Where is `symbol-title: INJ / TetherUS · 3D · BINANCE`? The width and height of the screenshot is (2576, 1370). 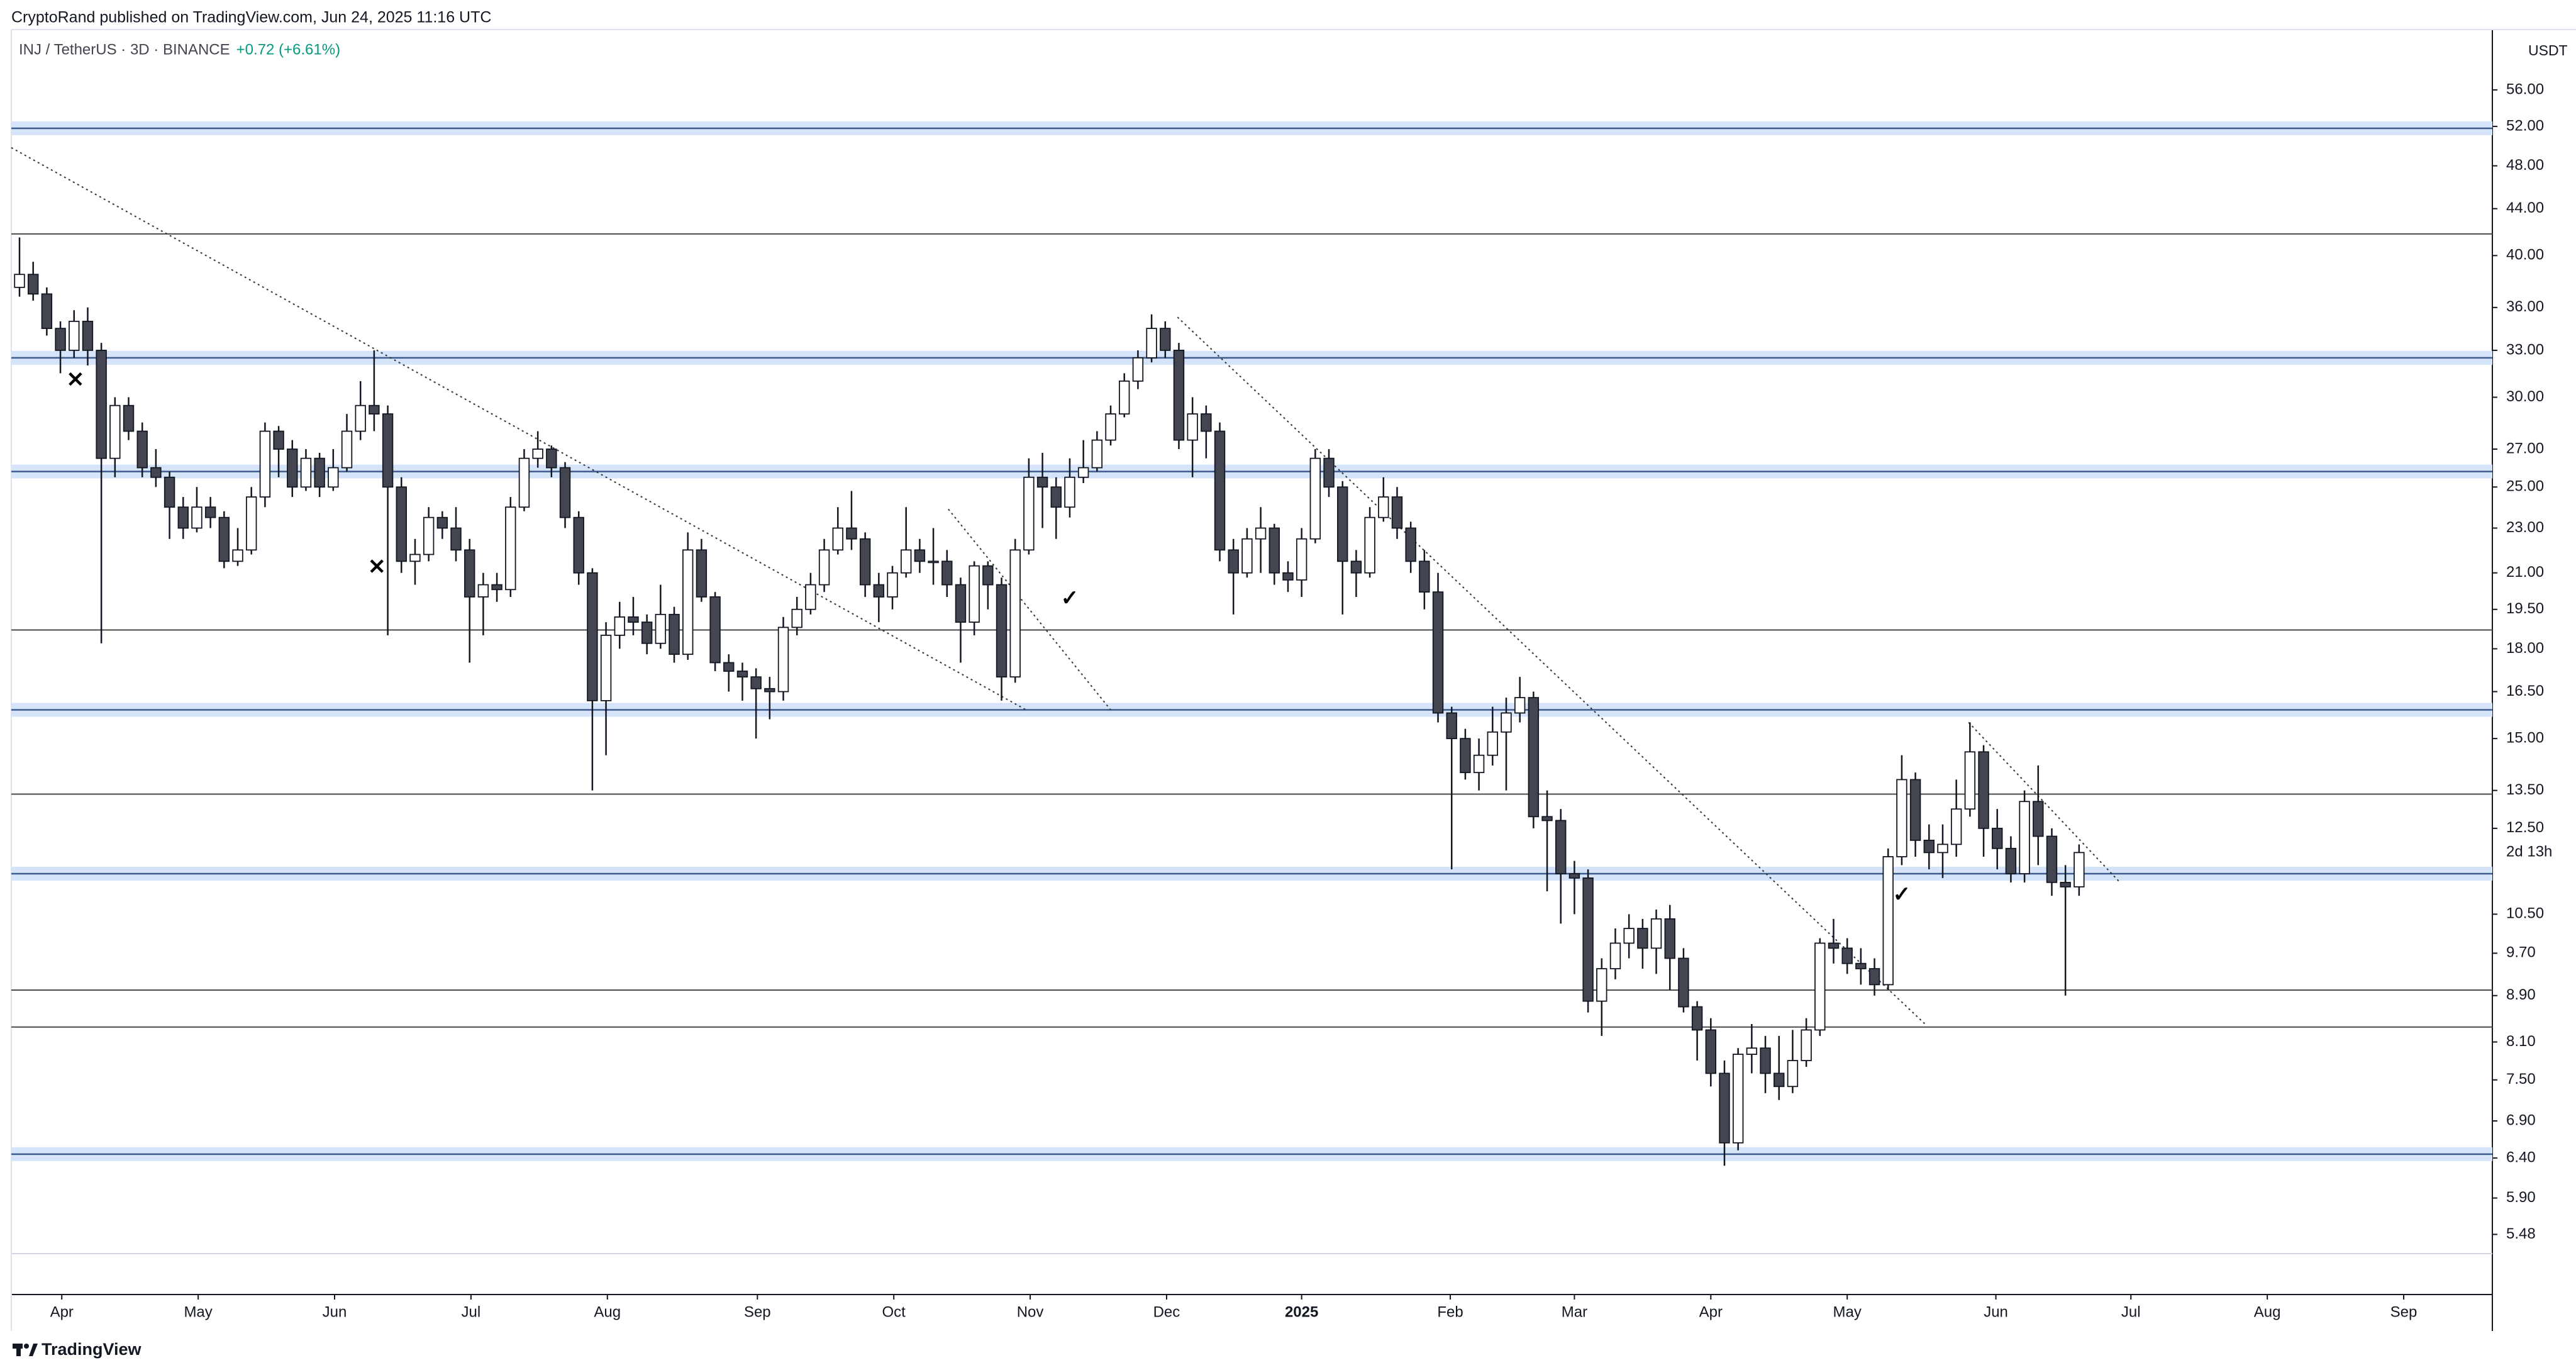
symbol-title: INJ / TetherUS · 3D · BINANCE is located at coordinates (124, 49).